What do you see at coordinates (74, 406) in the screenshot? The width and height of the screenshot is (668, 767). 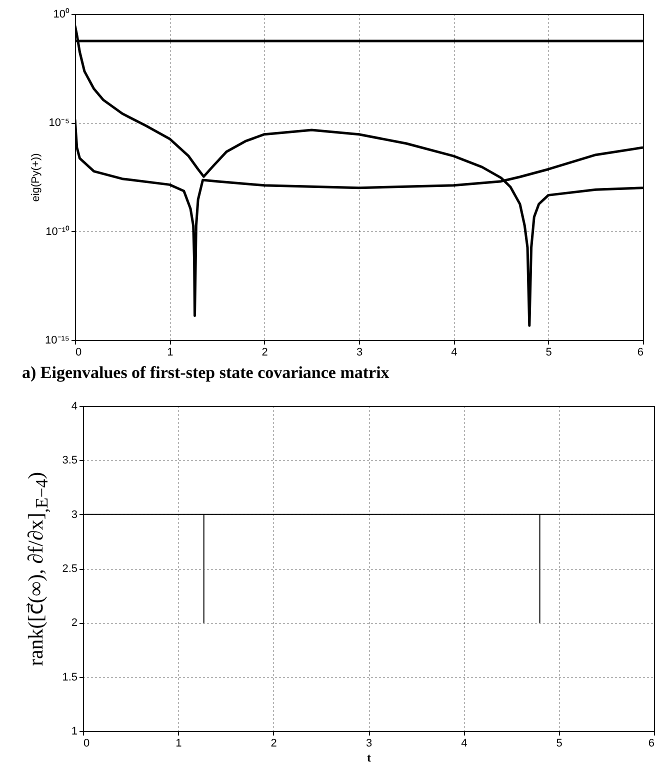 I see `y-tick-label: 4` at bounding box center [74, 406].